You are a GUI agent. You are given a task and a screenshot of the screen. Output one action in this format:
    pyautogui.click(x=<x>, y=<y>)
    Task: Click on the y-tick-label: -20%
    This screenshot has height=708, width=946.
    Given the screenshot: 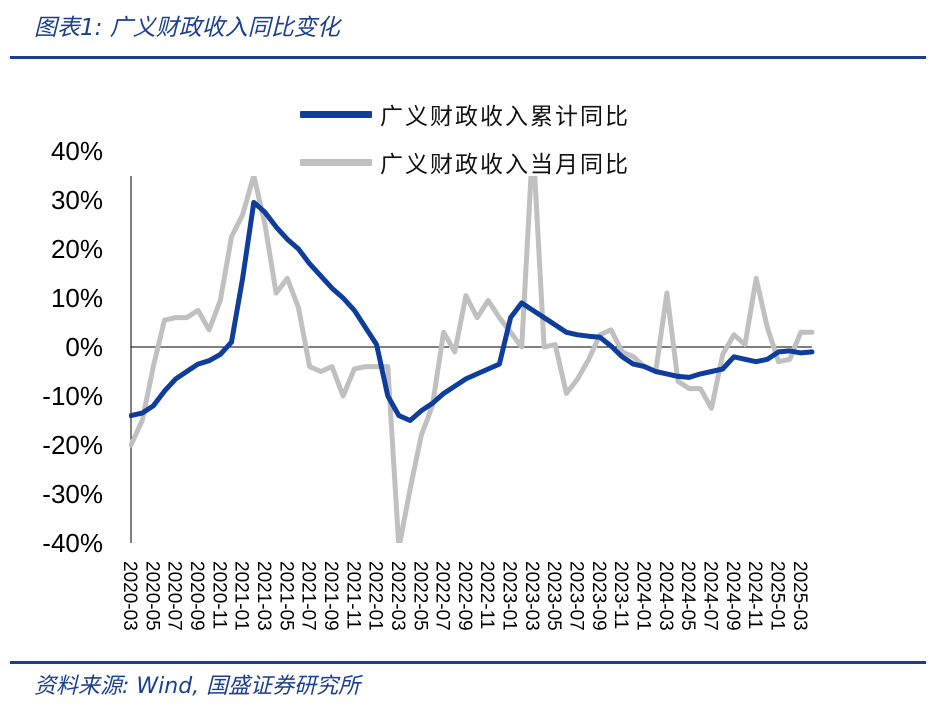 What is the action you would take?
    pyautogui.click(x=72, y=445)
    